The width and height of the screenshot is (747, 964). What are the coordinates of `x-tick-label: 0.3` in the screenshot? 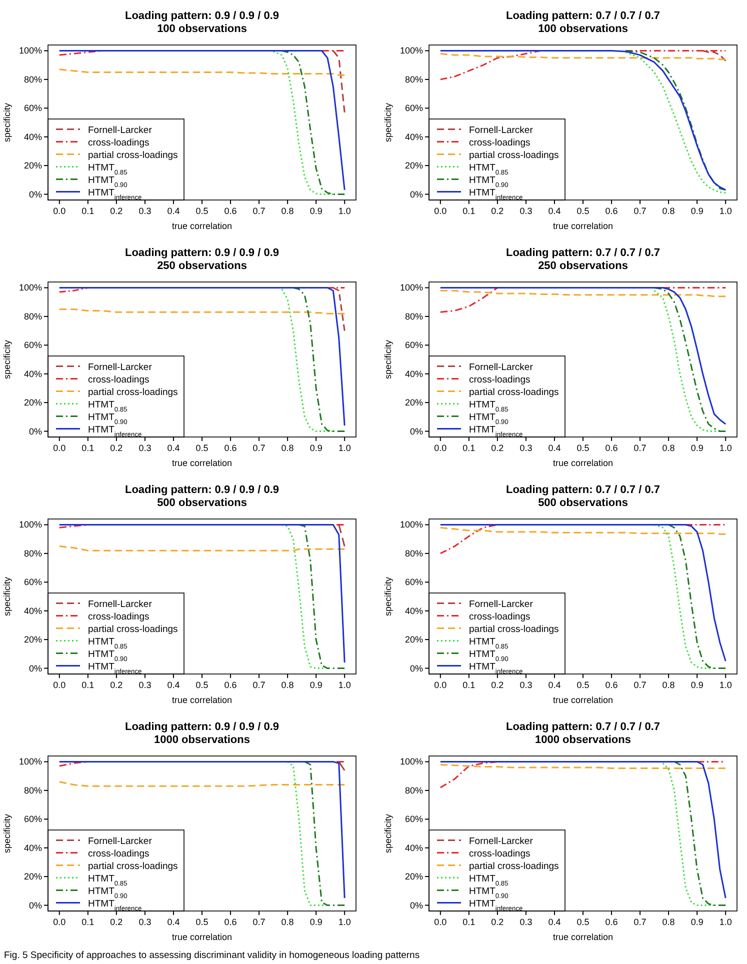 It's located at (526, 685).